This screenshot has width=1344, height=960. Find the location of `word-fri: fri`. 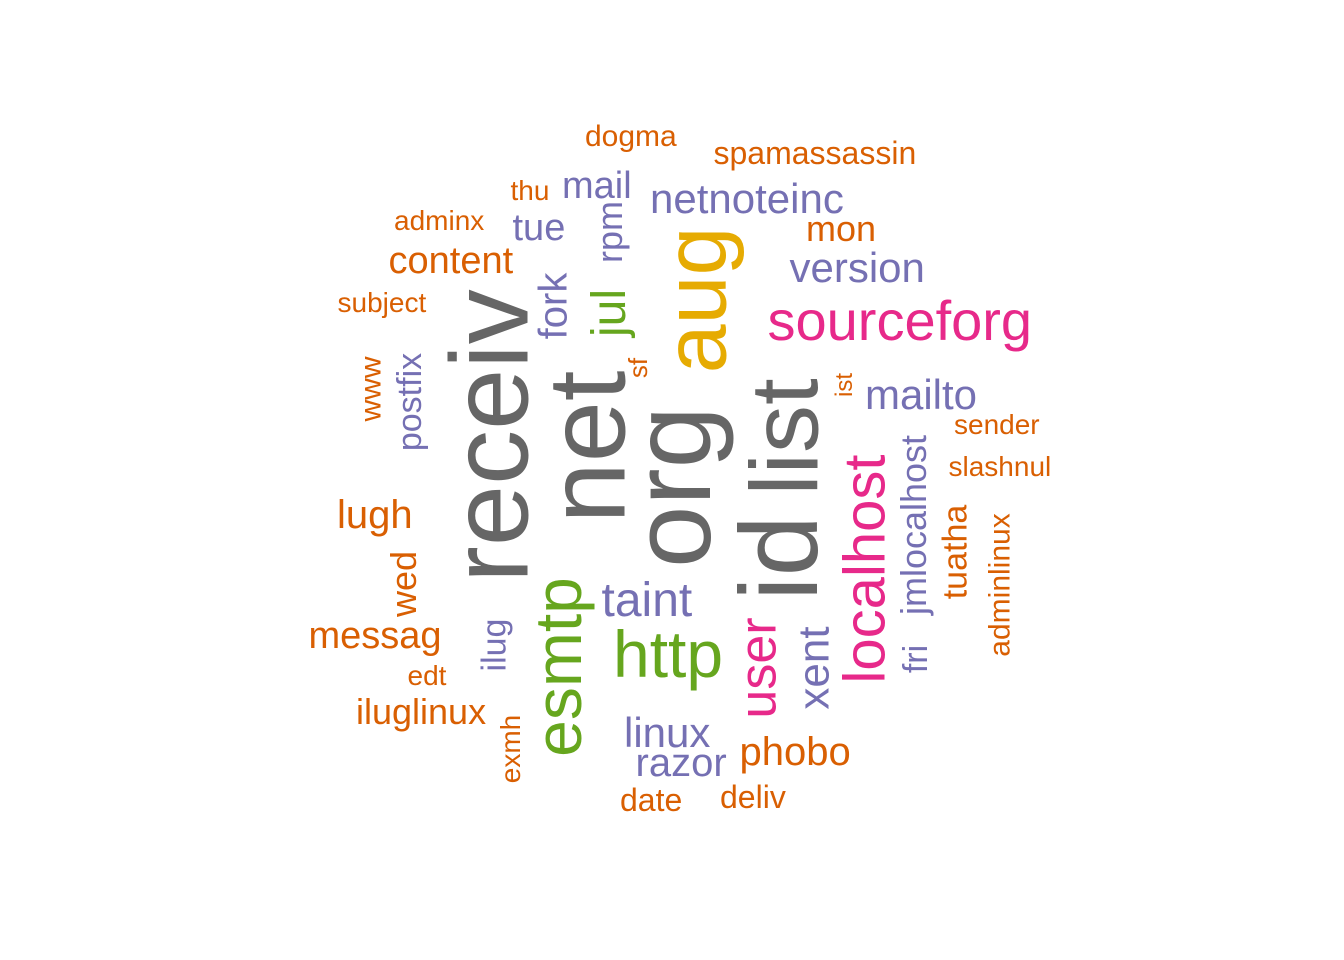

word-fri: fri is located at coordinates (916, 659).